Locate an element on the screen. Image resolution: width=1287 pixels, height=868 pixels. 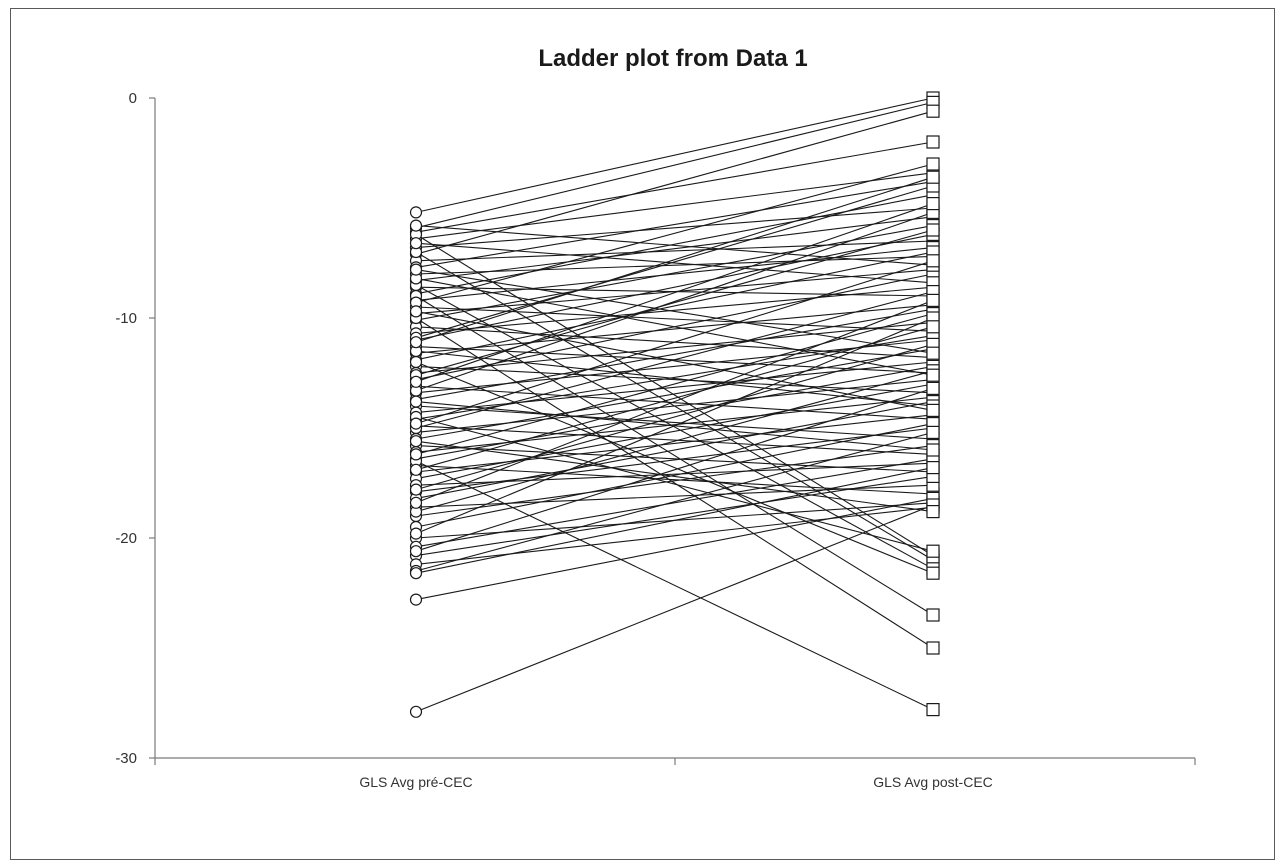
y-tick-label: -20 is located at coordinates (126, 538).